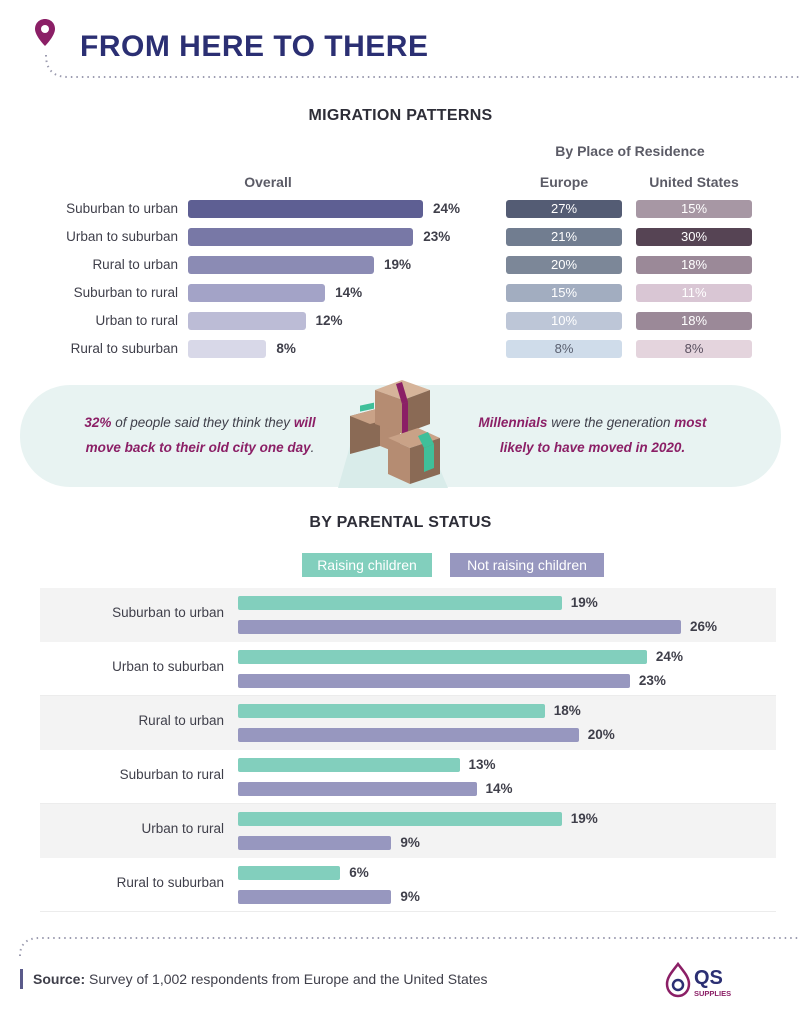 The image size is (801, 1010). Describe the element at coordinates (410, 947) in the screenshot. I see `footer-dotted-line` at that location.